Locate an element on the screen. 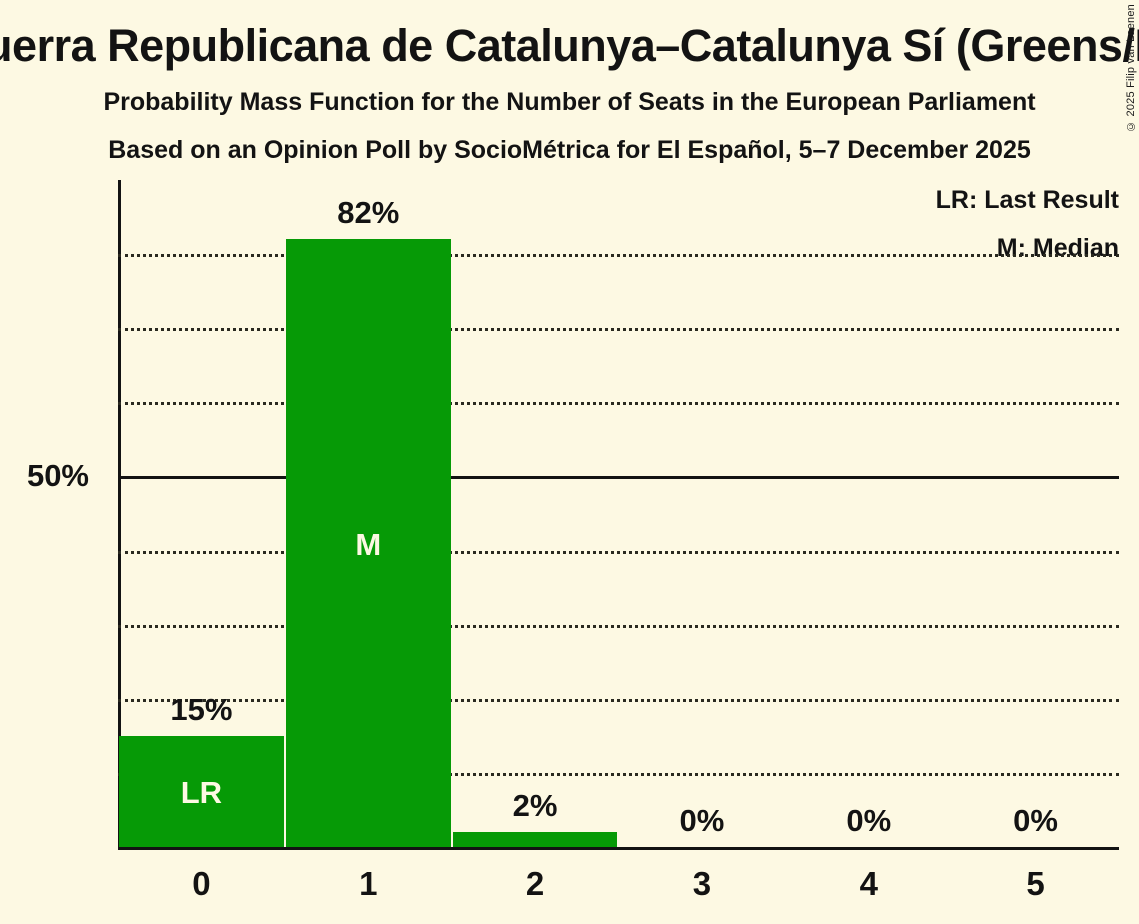 This screenshot has height=924, width=1139. bar-value-label: 15% is located at coordinates (201, 709).